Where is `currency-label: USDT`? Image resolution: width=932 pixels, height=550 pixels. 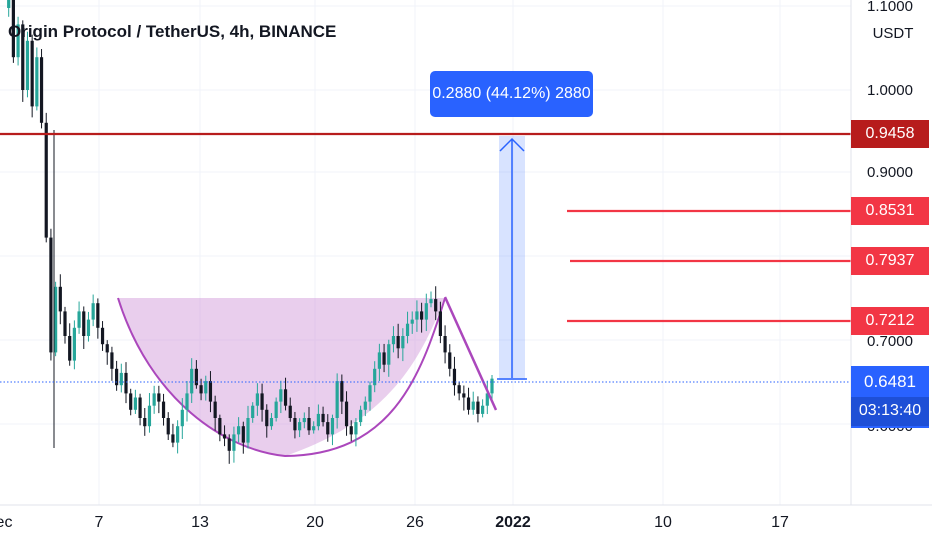
currency-label: USDT is located at coordinates (893, 33).